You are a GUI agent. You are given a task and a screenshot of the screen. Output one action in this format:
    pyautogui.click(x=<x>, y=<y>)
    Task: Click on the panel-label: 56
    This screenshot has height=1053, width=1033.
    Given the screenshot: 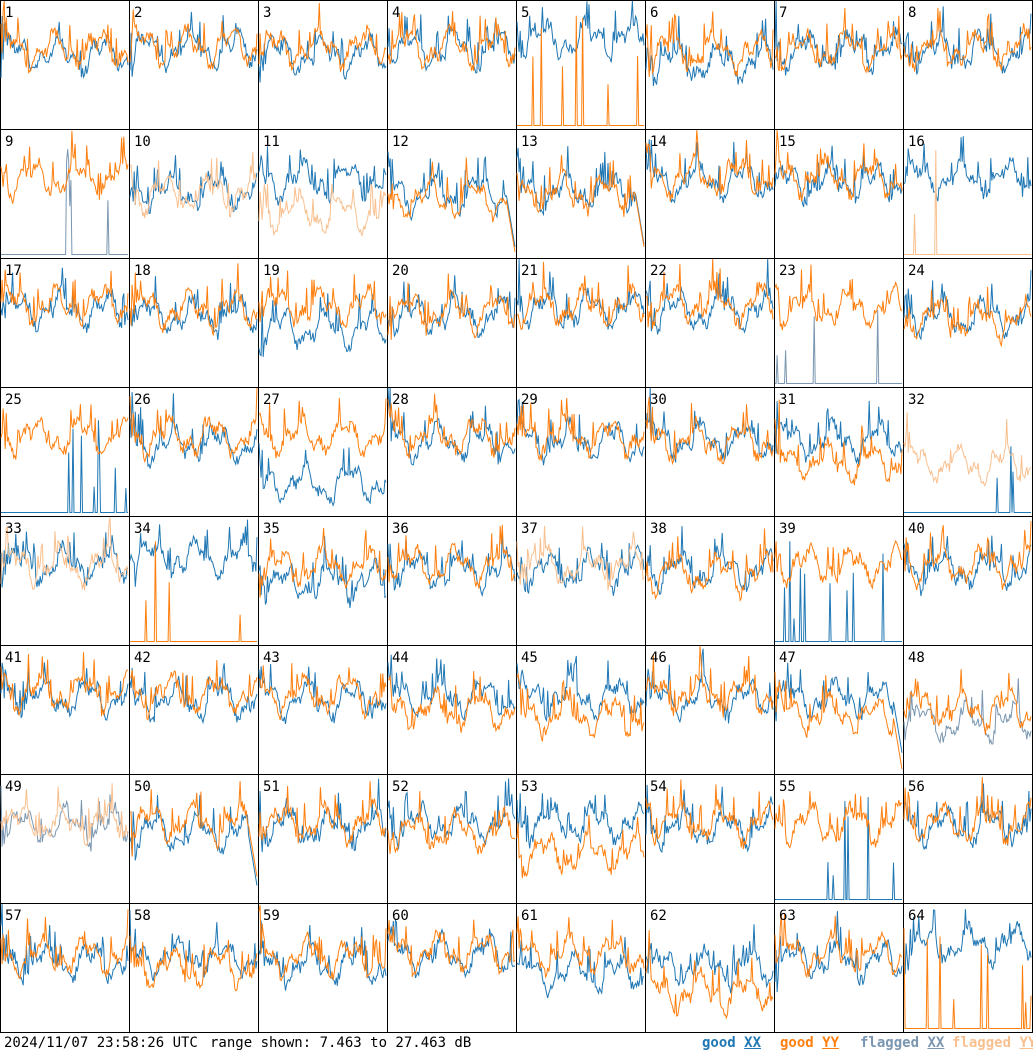 What is the action you would take?
    pyautogui.click(x=916, y=787)
    